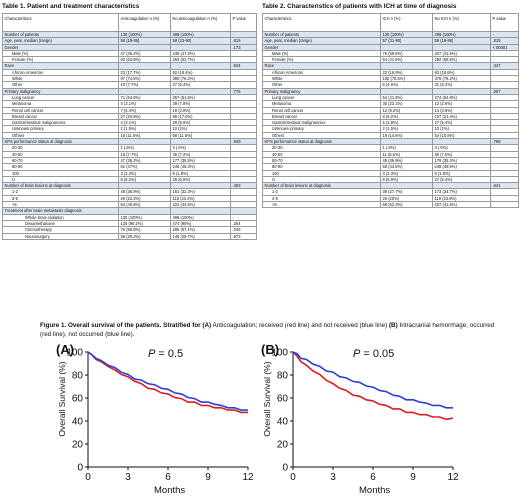 The image size is (520, 501). What do you see at coordinates (129, 97) in the screenshot?
I see `table1-row: Lung cancer 71 (54.6%) 257 (51.5%)` at bounding box center [129, 97].